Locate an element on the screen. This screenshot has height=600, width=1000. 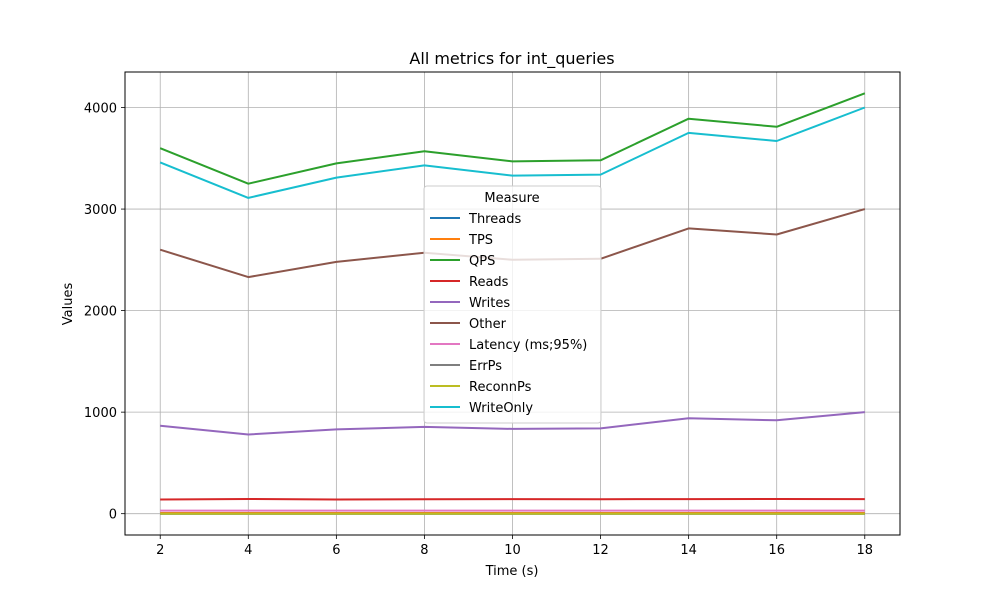
legend-label-reconnps: ReconnPs is located at coordinates (500, 387).